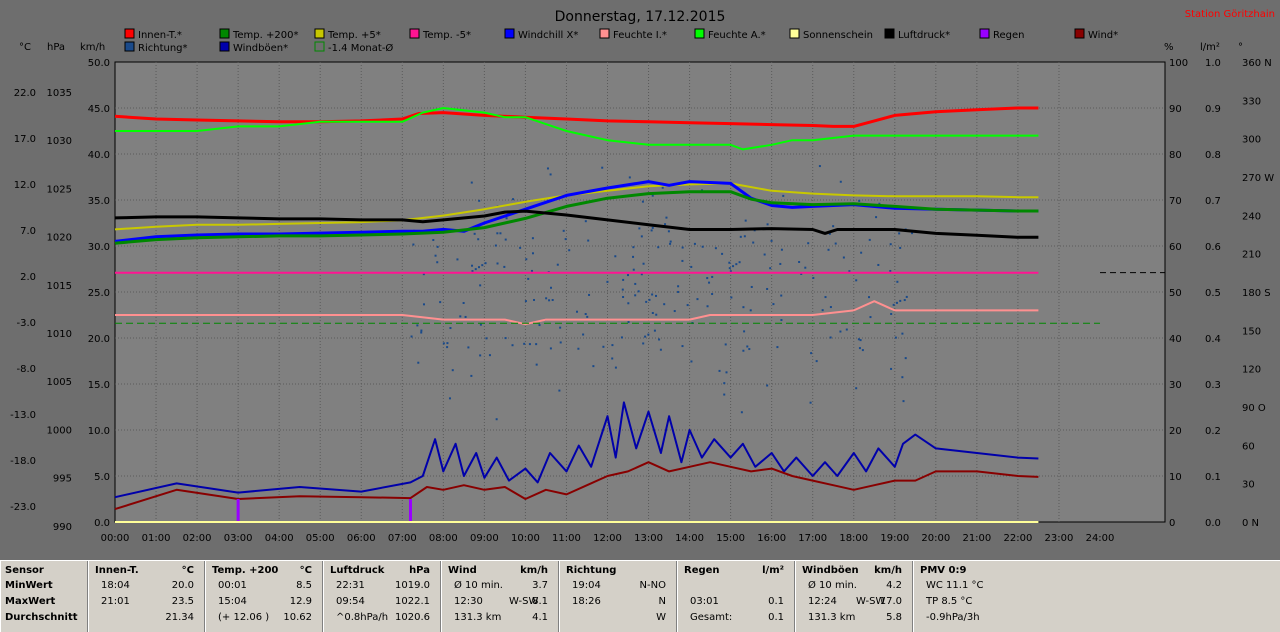 The height and width of the screenshot is (632, 1280). Describe the element at coordinates (224, 46) in the screenshot. I see `legend-swatch-windb-en` at that location.